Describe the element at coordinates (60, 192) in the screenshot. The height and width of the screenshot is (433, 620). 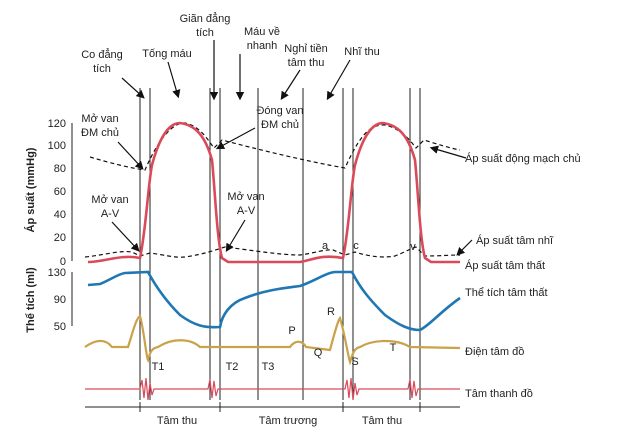
I see `y-tick-label: 60` at that location.